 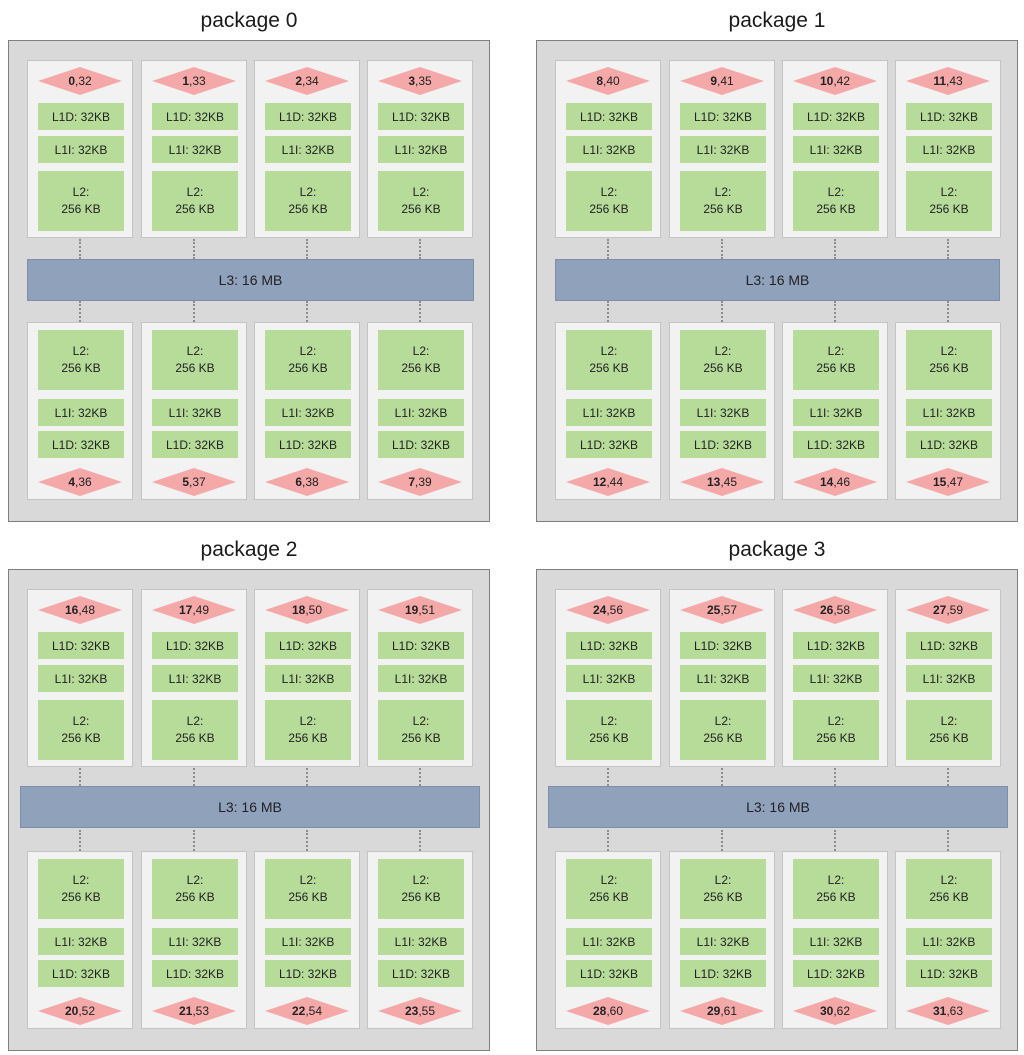 What do you see at coordinates (307, 1011) in the screenshot?
I see `thread-id-diamond: 22,54` at bounding box center [307, 1011].